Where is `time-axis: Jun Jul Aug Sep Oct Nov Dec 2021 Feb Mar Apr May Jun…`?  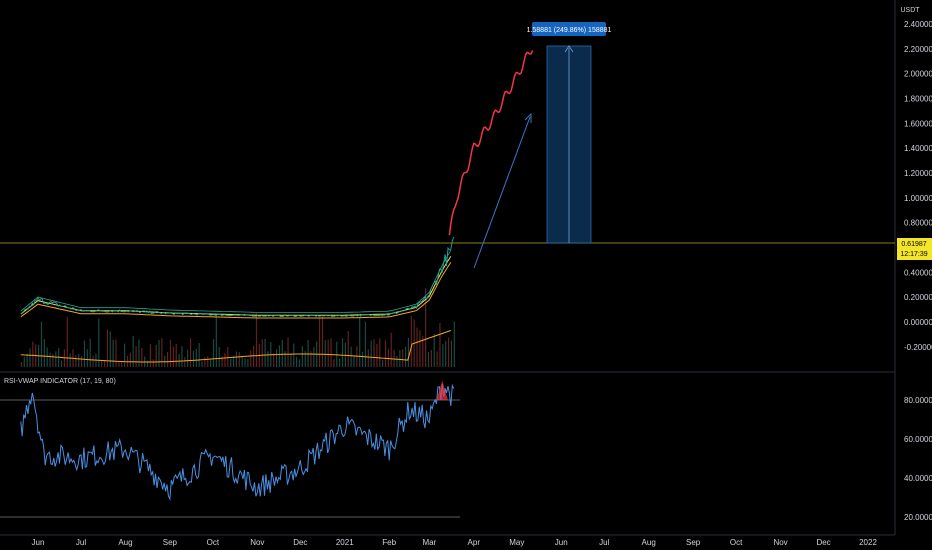
time-axis: Jun Jul Aug Sep Oct Nov Dec 2021 Feb Mar Apr May Jun… is located at coordinates (455, 542).